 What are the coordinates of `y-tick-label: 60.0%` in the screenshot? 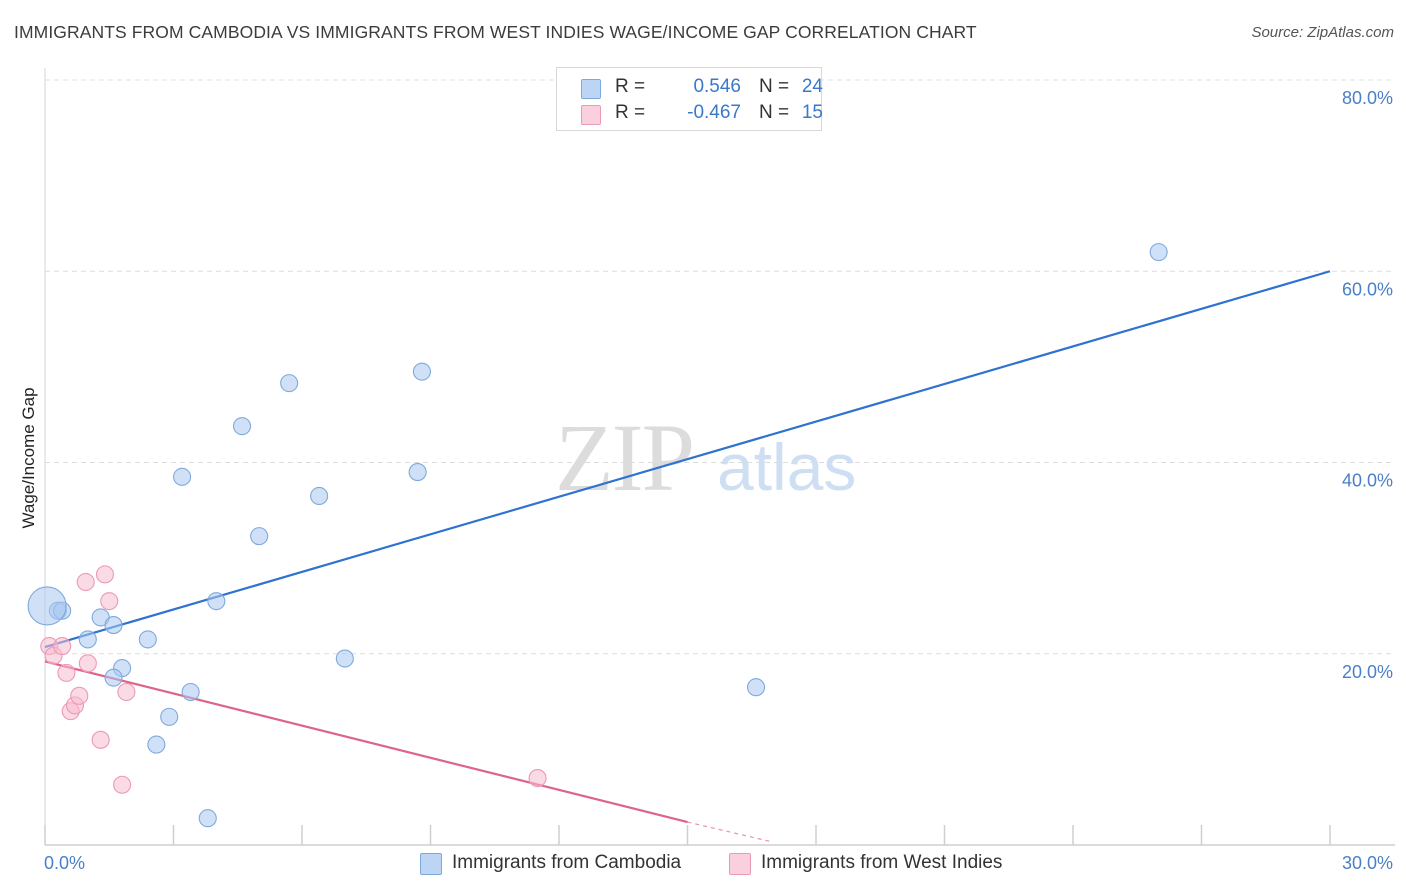 It's located at (1367, 289).